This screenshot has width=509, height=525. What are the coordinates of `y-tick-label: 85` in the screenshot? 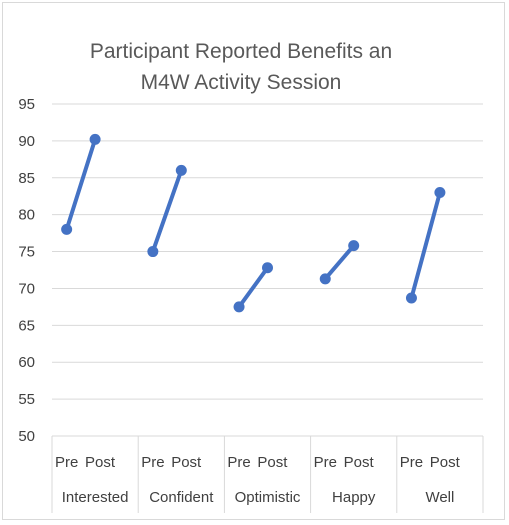 It's located at (26, 178).